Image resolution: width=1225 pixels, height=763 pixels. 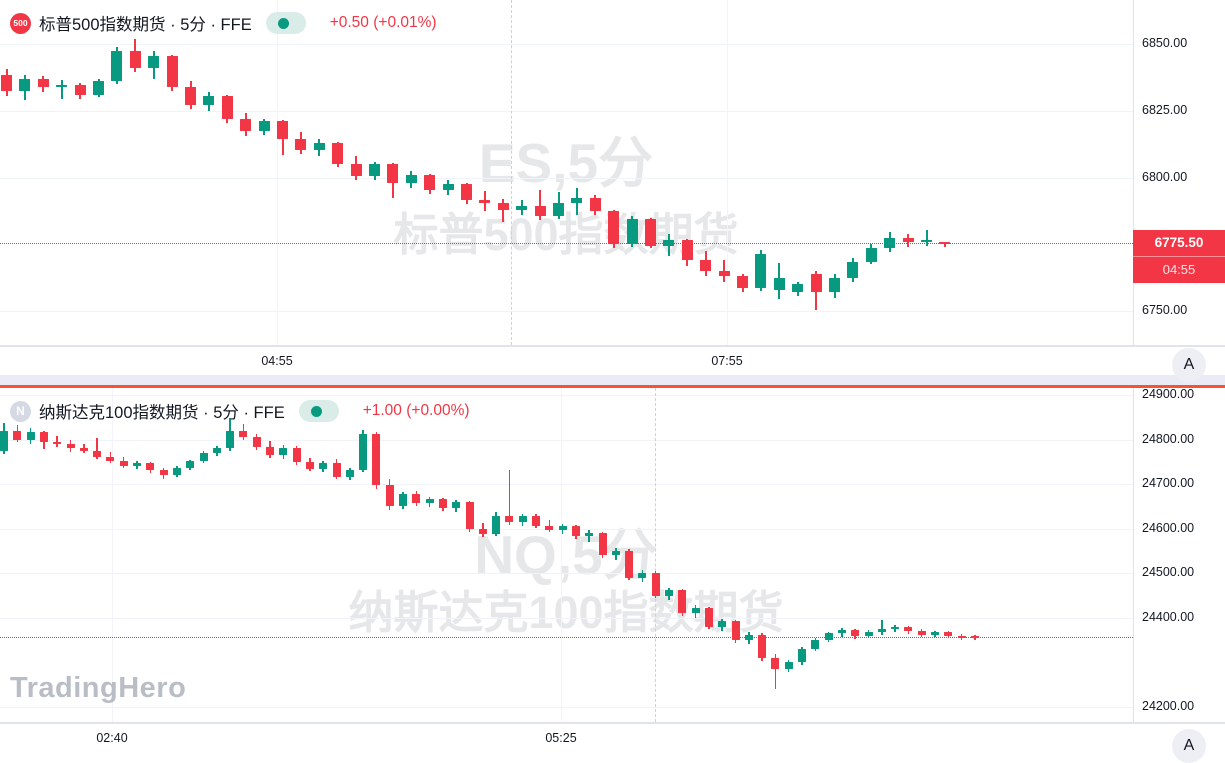 I want to click on y-axis-tick-label: 24900.00, so click(x=1168, y=394).